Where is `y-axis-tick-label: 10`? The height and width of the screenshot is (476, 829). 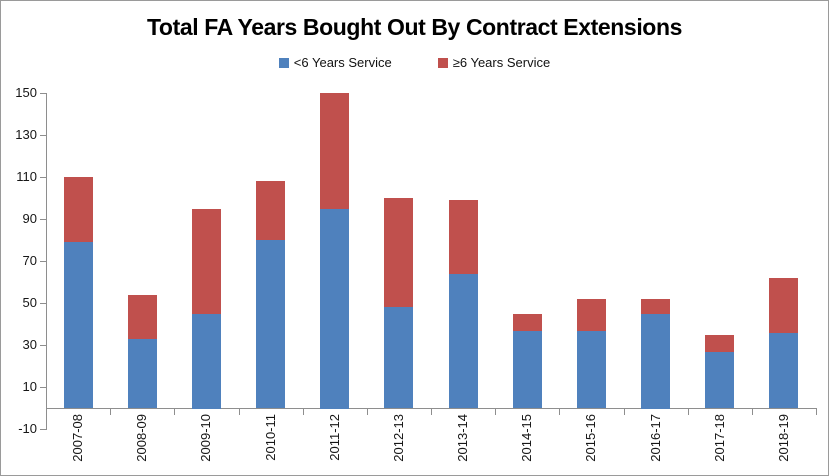 y-axis-tick-label: 10 is located at coordinates (29, 386).